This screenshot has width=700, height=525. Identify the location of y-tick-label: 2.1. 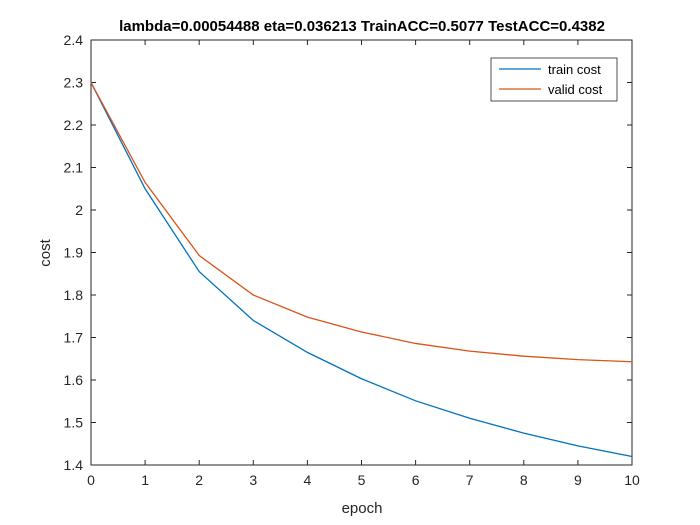
(74, 168).